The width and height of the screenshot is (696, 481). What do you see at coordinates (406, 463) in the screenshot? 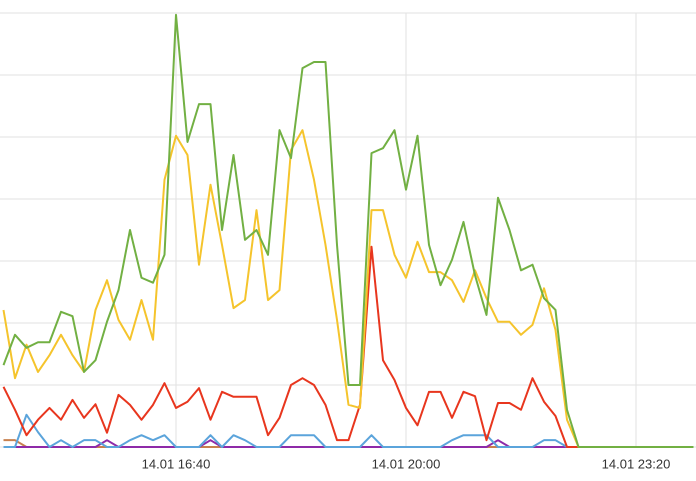
I see `x-tick-label: 14.01 20:00` at bounding box center [406, 463].